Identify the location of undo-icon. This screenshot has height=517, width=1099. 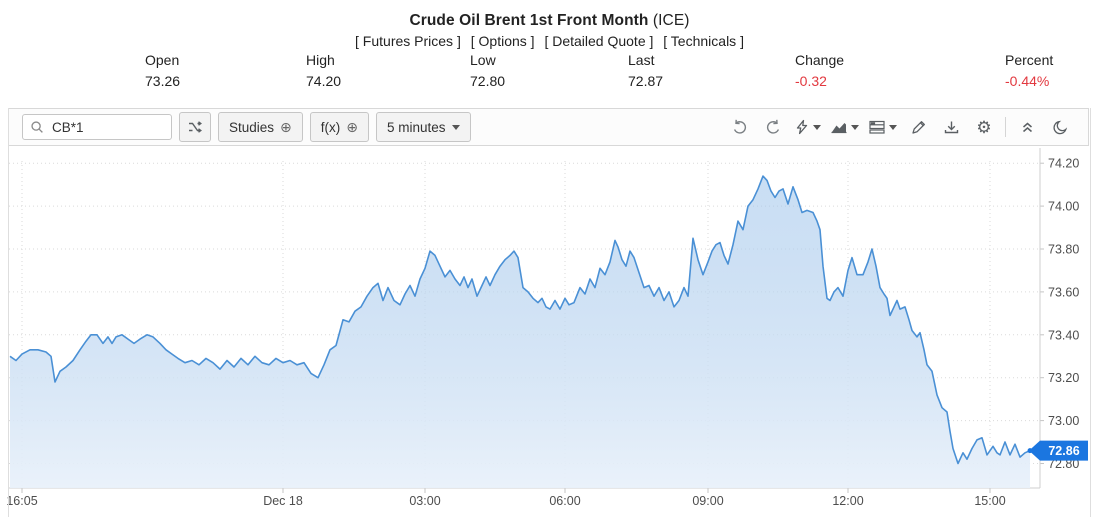
(740, 127).